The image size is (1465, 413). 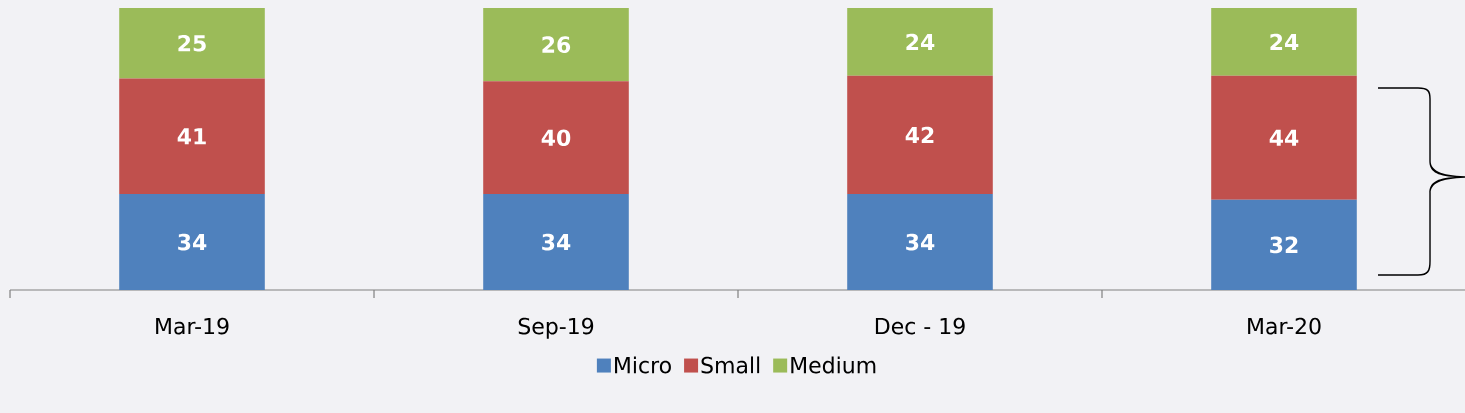 I want to click on data-label: 26, so click(x=556, y=44).